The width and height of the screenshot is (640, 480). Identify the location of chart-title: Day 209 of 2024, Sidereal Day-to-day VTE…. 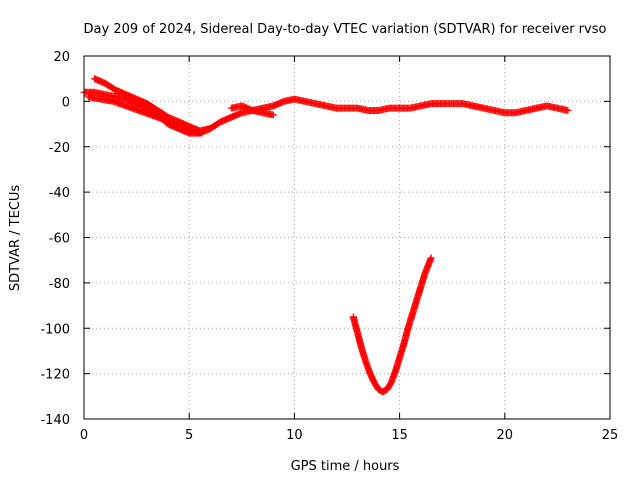
(345, 29).